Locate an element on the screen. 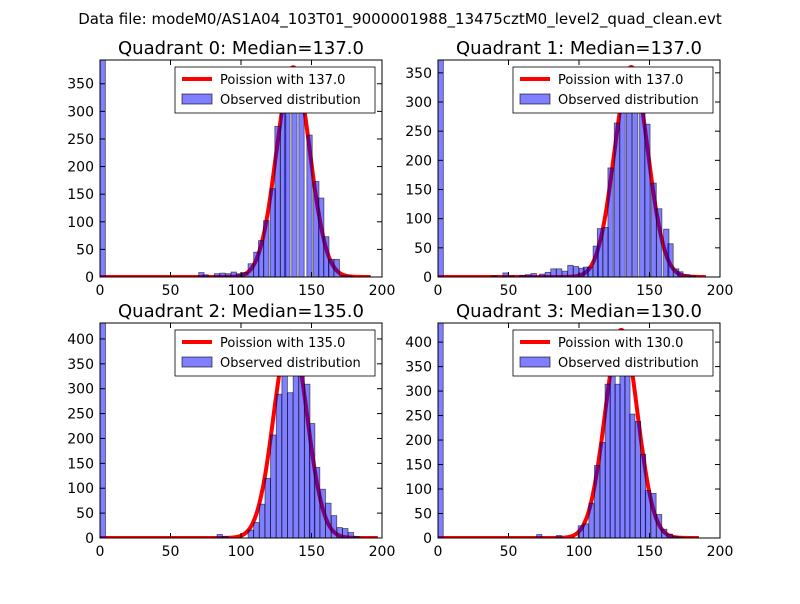  legend-label: Poission with 130.0 is located at coordinates (620, 343).